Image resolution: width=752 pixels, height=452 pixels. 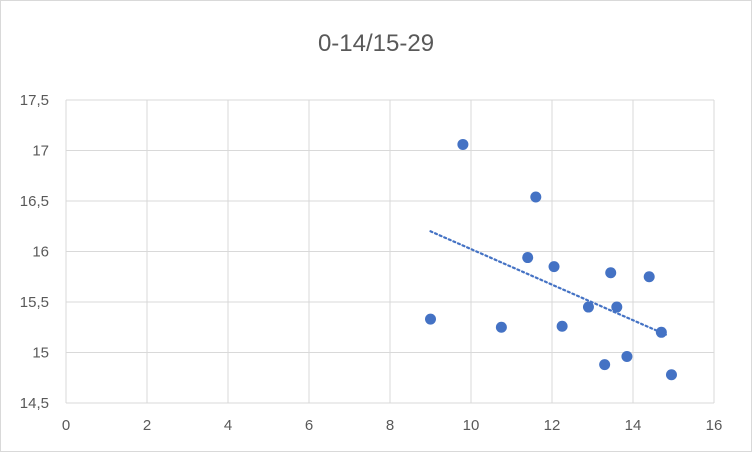 I want to click on x-tick-label: 14, so click(x=633, y=425).